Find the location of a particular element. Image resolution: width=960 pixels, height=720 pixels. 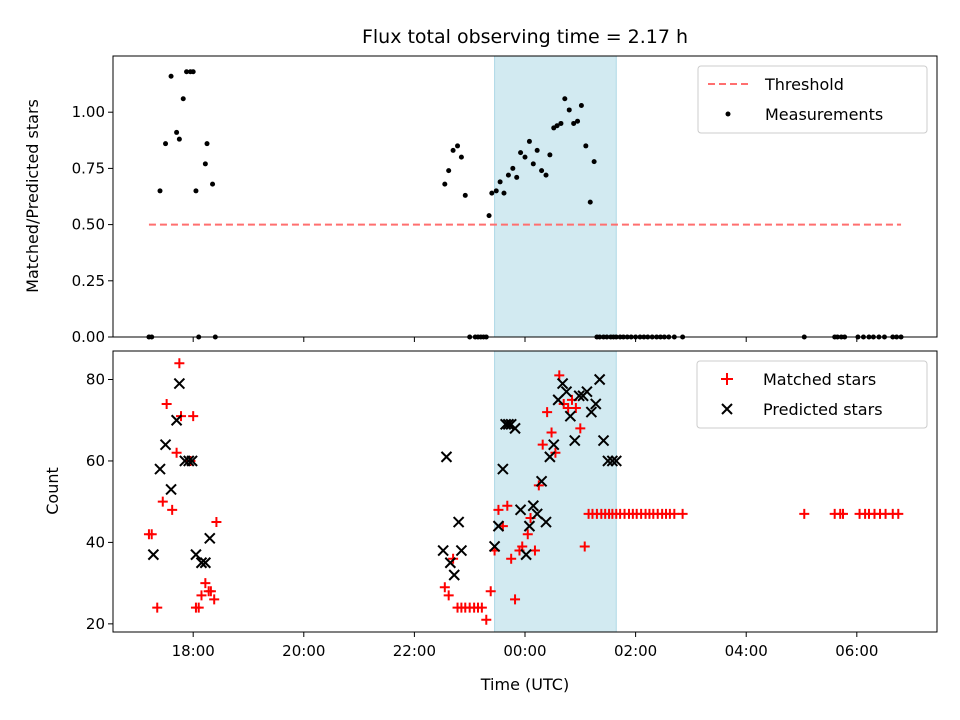

y-tick-label: 0.25 is located at coordinates (88, 281).